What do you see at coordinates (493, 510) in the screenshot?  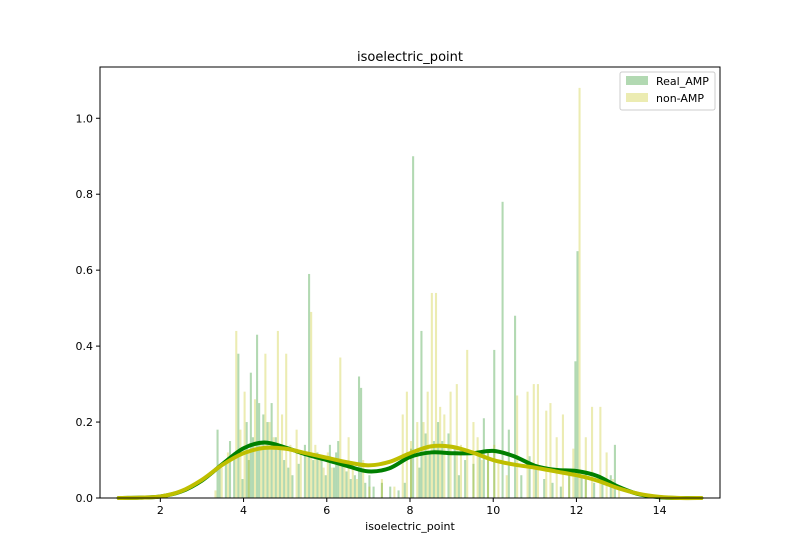 I see `x-tick-label-4: 10` at bounding box center [493, 510].